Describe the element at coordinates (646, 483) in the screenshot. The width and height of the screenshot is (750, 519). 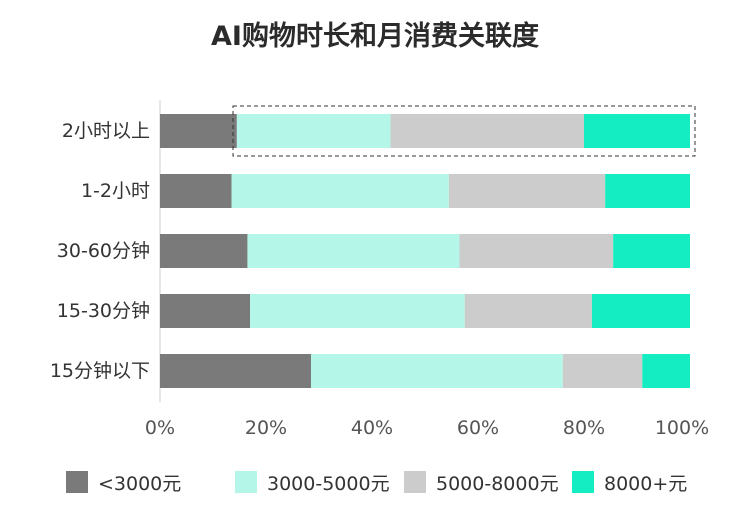
I see `legend-label: 8000+元` at that location.